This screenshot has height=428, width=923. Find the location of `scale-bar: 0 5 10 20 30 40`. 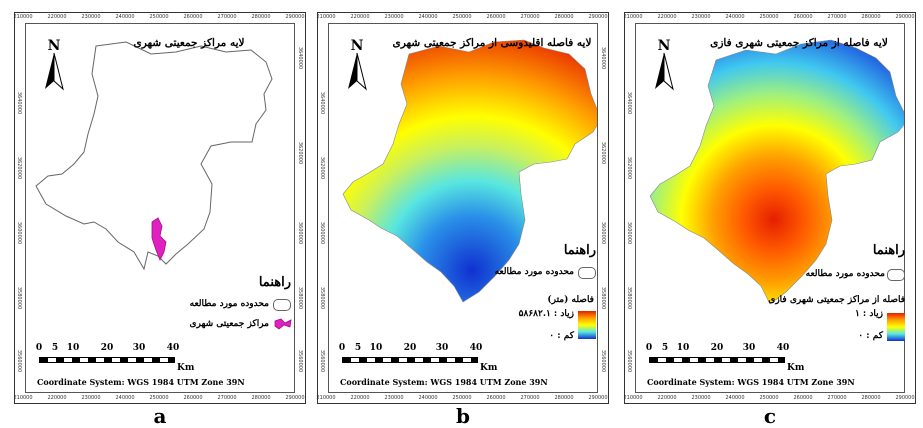

scale-bar: 0 5 10 20 30 40 is located at coordinates (121, 358).